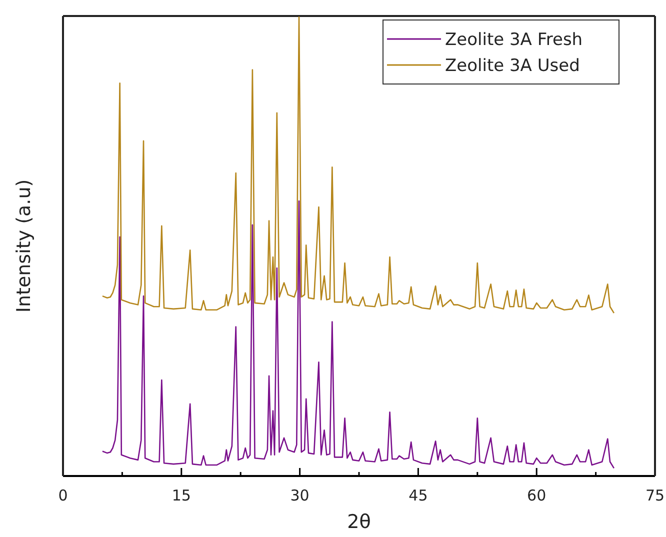  I want to click on x-axis-title: 2θ, so click(359, 522).